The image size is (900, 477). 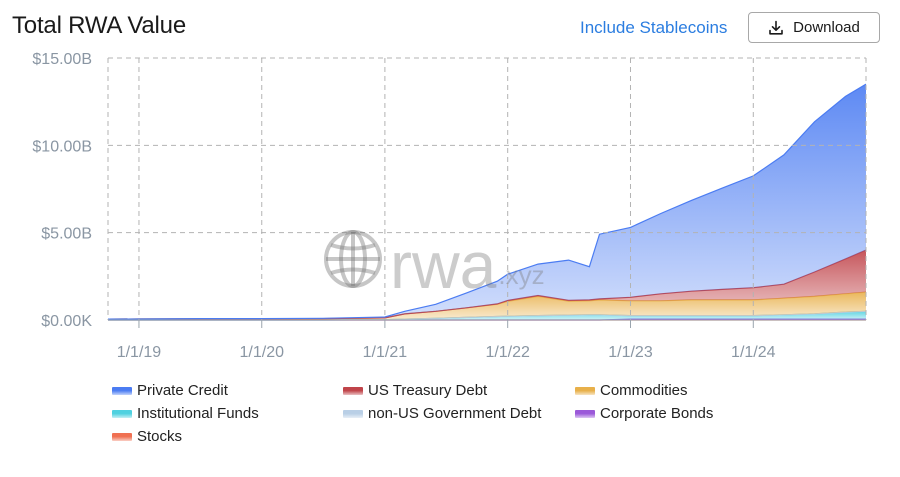 What do you see at coordinates (507, 352) in the screenshot?
I see `x-tick-label: 1/1/22` at bounding box center [507, 352].